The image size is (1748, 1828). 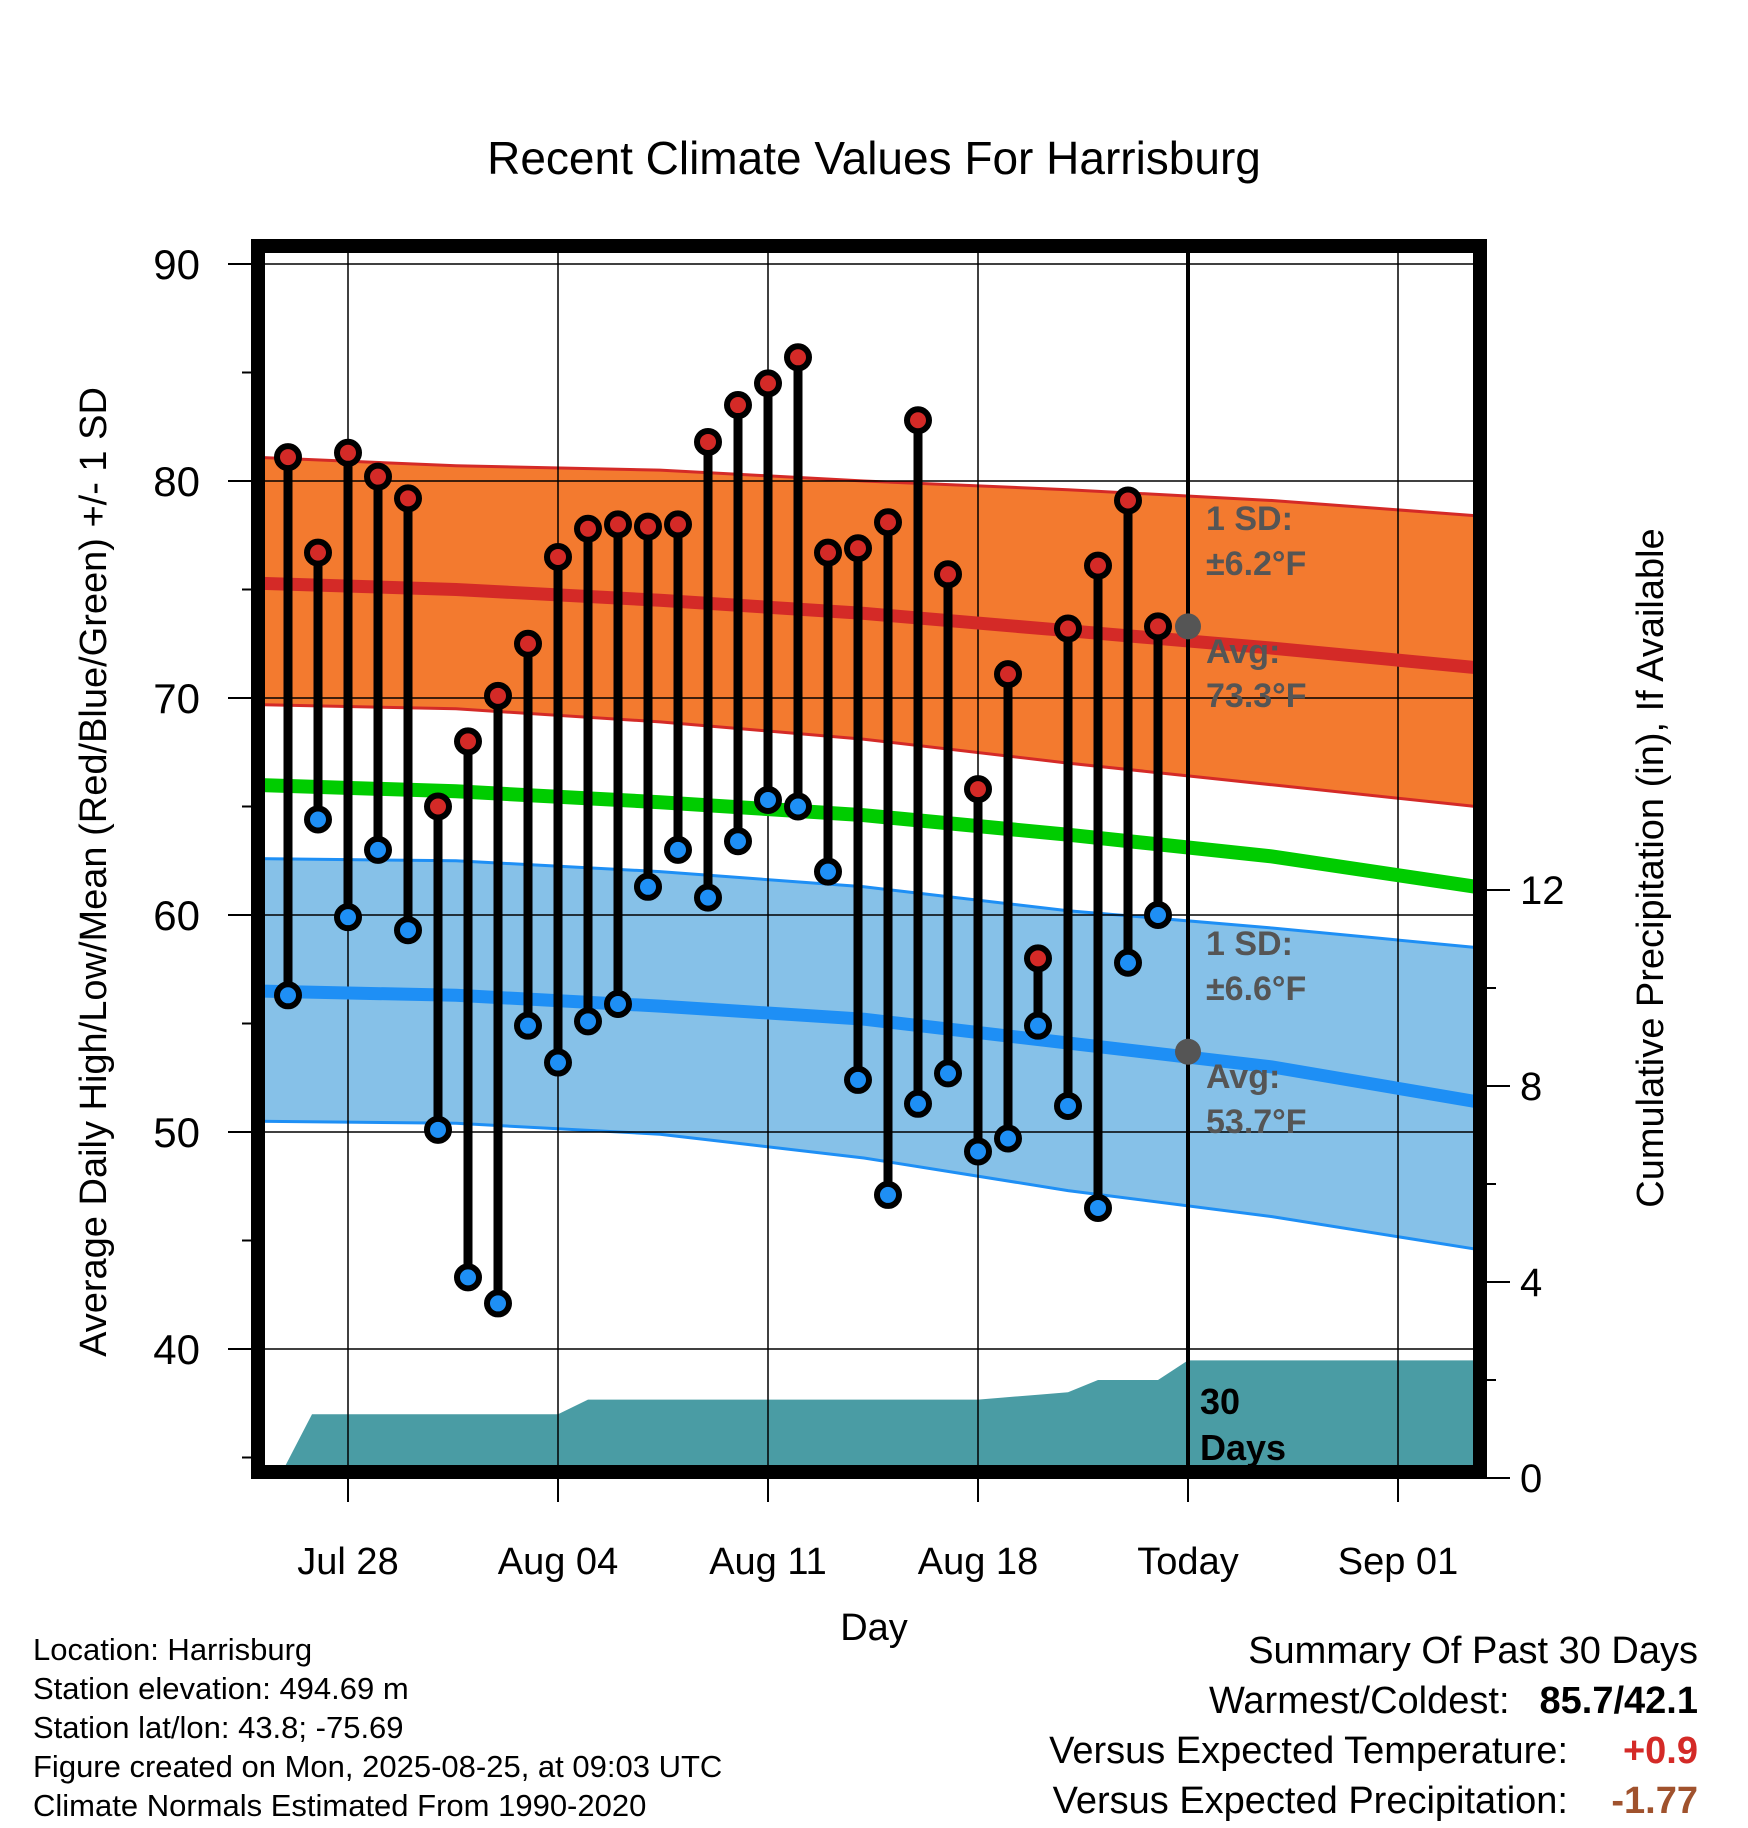 I want to click on x-tick-label: Aug 18, so click(x=978, y=1562).